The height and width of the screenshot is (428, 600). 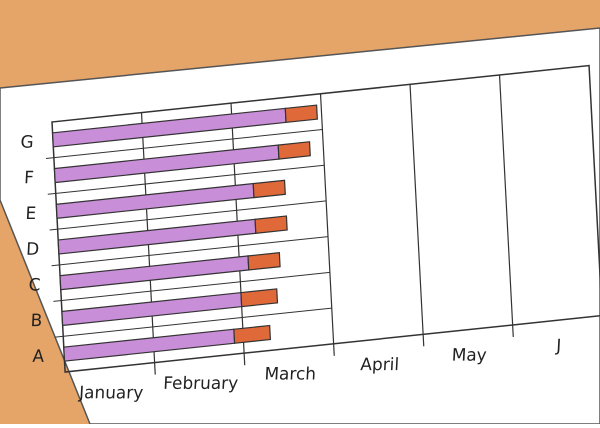 I want to click on x-tick-label: J, so click(x=558, y=346).